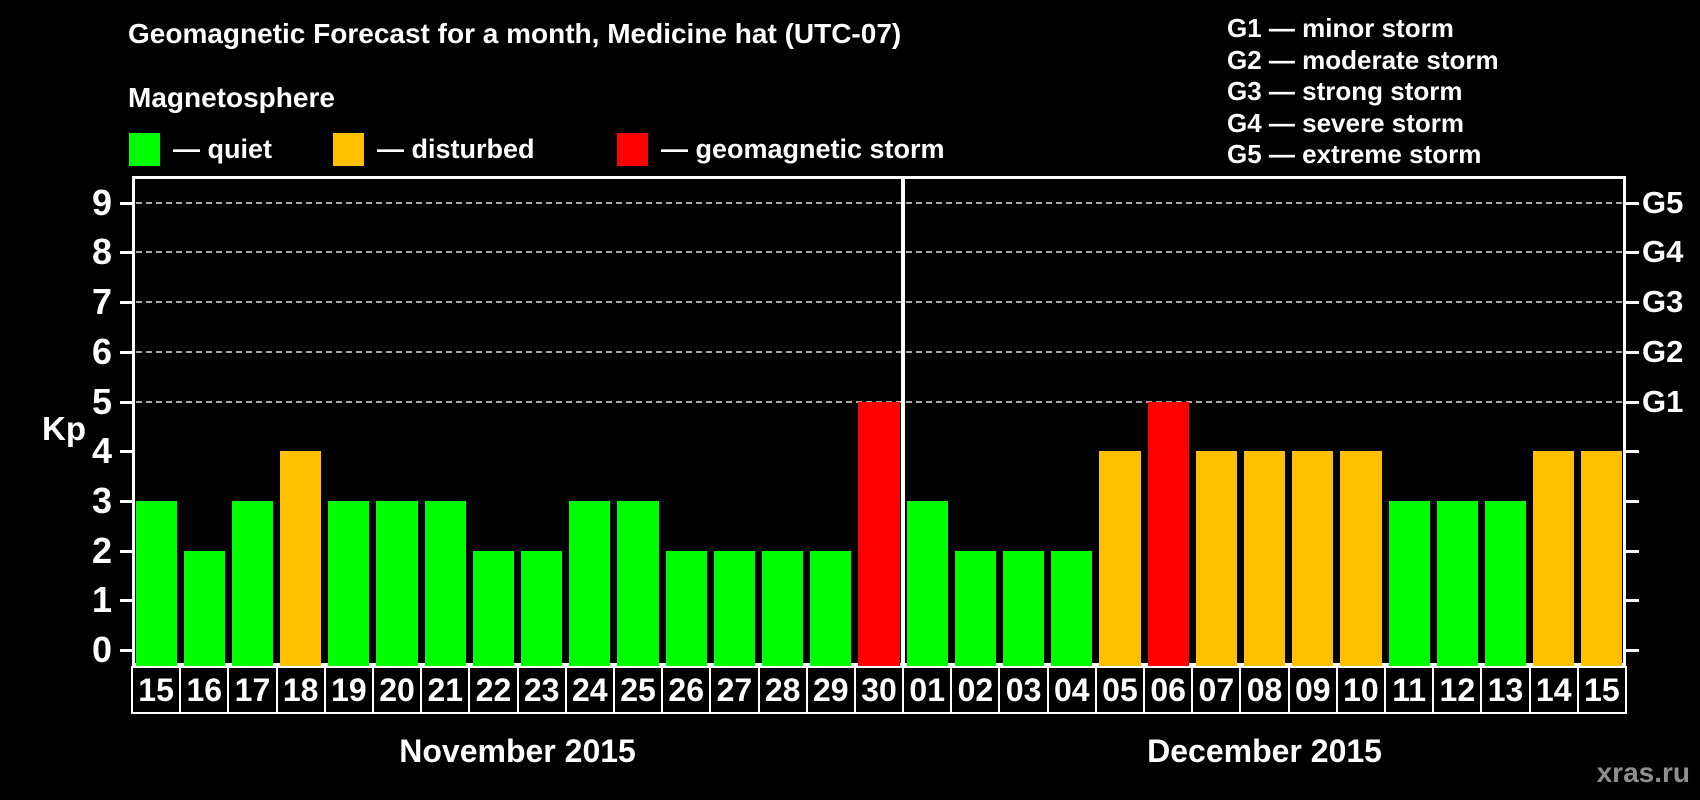  What do you see at coordinates (1340, 28) in the screenshot?
I see `g-scale-legend-line-g1: G1 — minor storm` at bounding box center [1340, 28].